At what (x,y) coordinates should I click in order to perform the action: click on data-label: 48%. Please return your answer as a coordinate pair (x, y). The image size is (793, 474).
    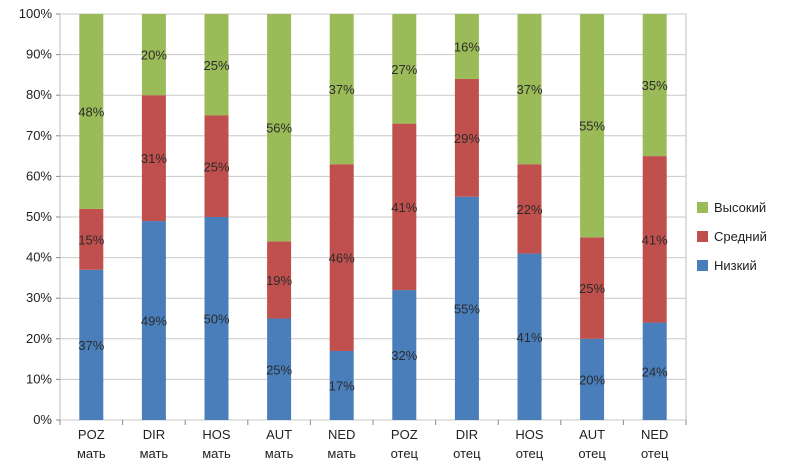
    Looking at the image, I should click on (91, 111).